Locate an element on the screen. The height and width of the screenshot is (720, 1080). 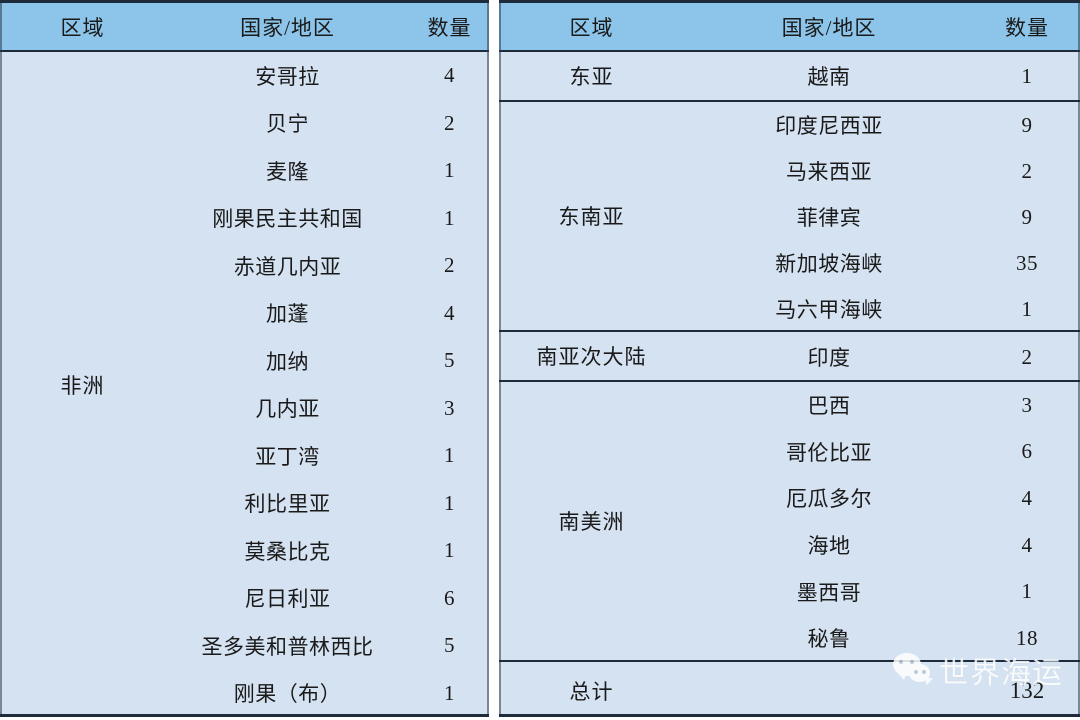
country-cell: 巴西 is located at coordinates (829, 406).